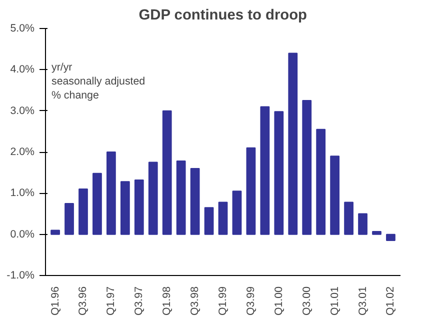 The height and width of the screenshot is (323, 446). I want to click on x-tick-label: Q3.97, so click(139, 301).